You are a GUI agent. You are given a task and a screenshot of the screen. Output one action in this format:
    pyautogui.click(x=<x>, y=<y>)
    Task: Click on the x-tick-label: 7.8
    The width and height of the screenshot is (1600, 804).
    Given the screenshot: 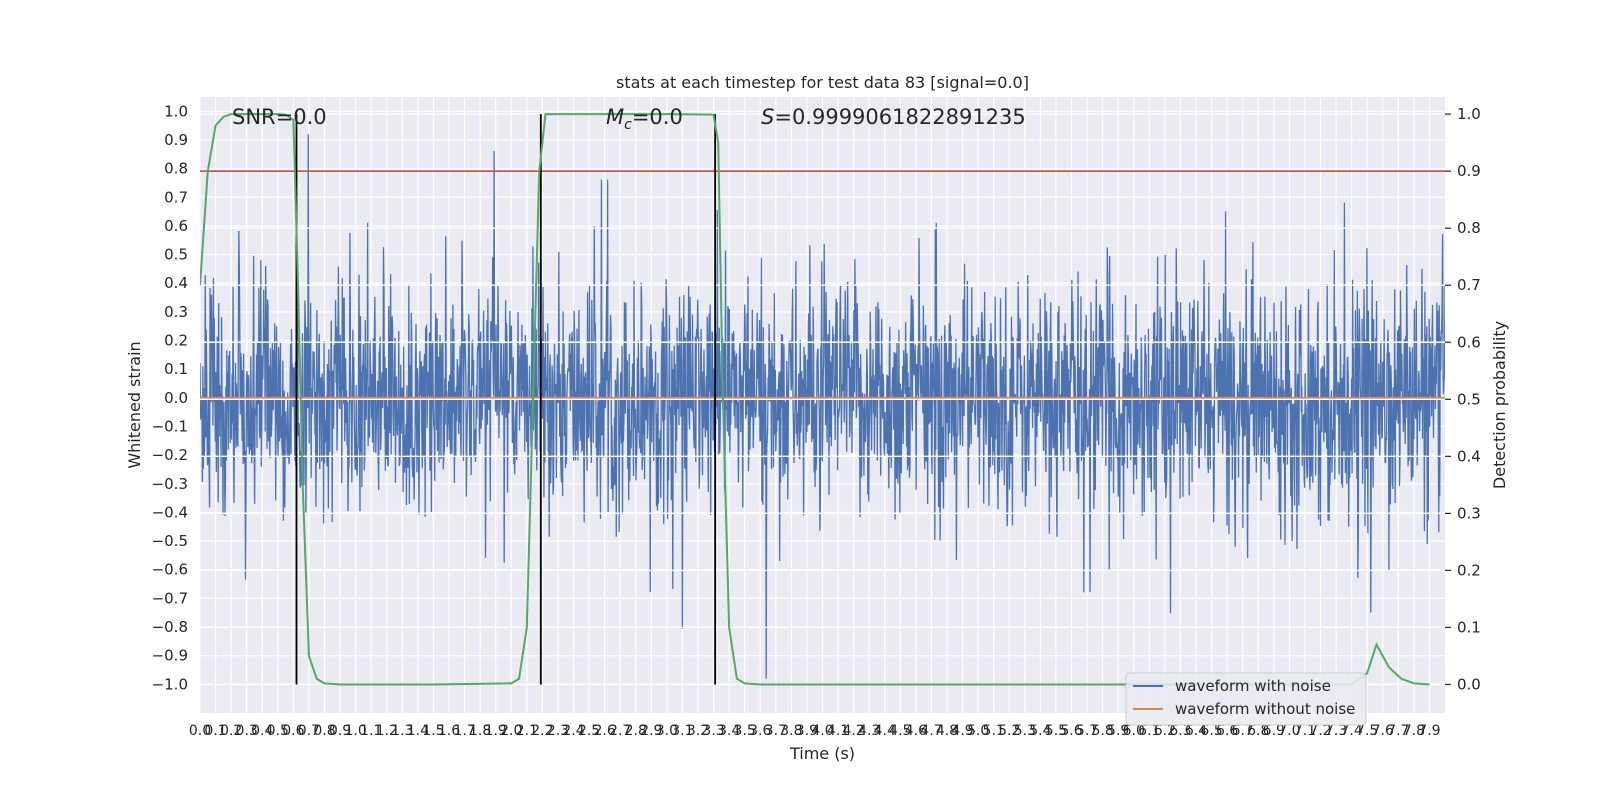 What is the action you would take?
    pyautogui.click(x=1414, y=731)
    